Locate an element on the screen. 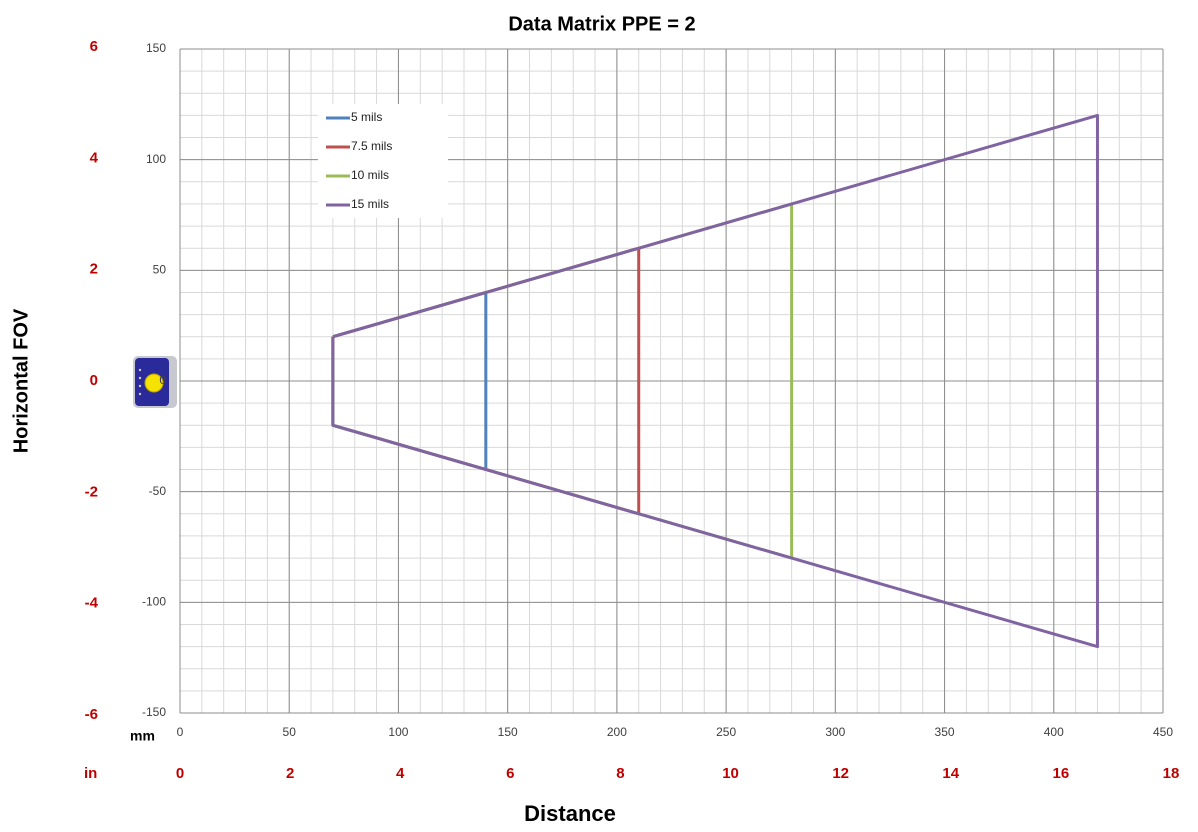  x2-tick-label: 2 is located at coordinates (290, 773).